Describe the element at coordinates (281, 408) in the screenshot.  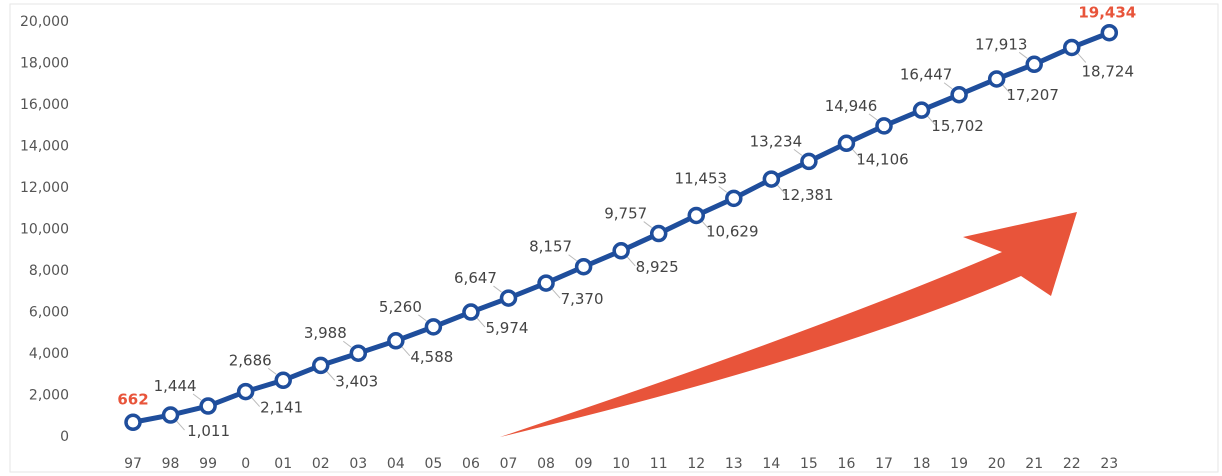
I see `data-label: 2,141` at that location.